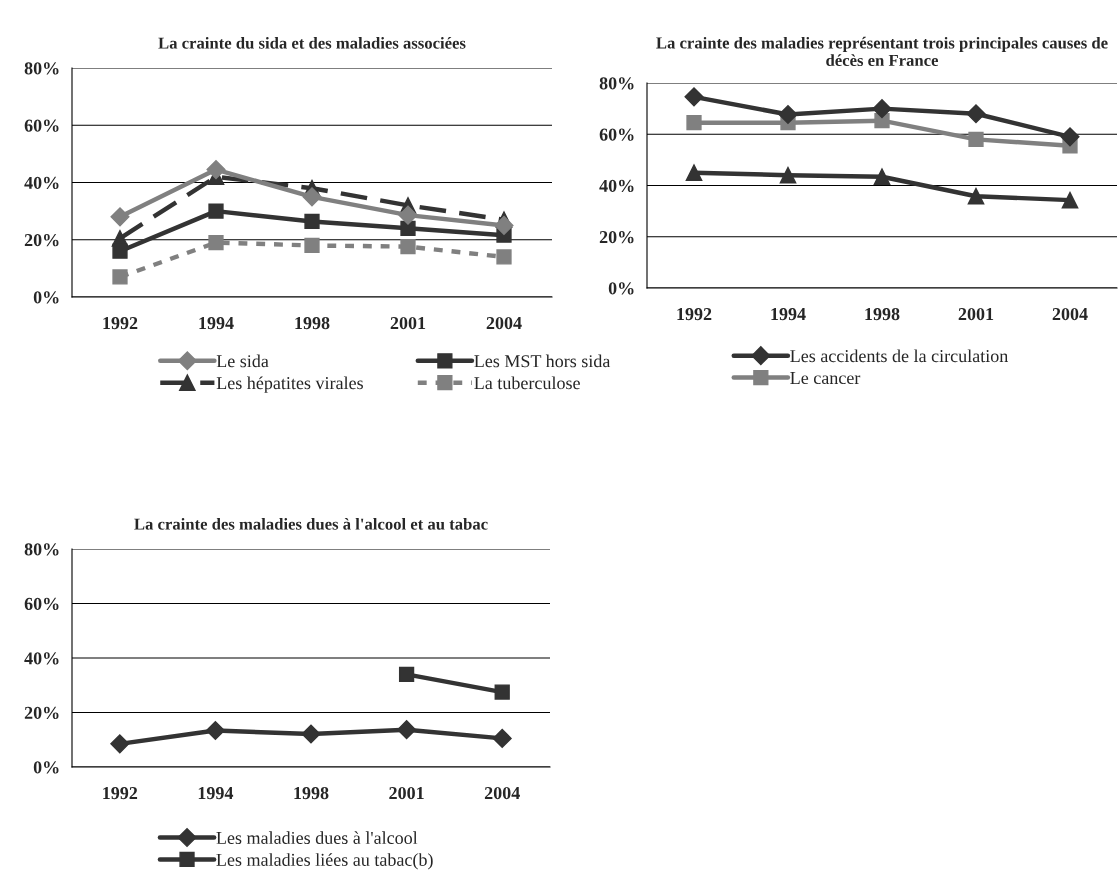 The image size is (1118, 877). Describe the element at coordinates (311, 523) in the screenshot. I see `chart-title: La crainte des maladies dues à l'alcool et au tabac` at that location.